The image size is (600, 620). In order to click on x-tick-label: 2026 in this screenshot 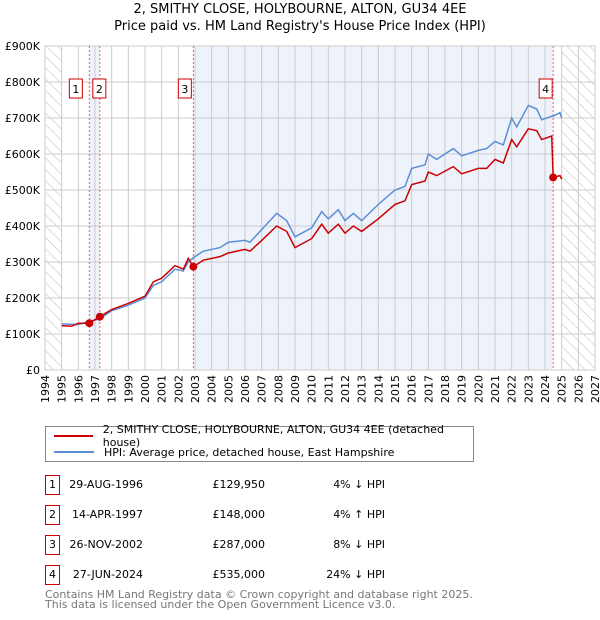, I will do `click(578, 389)`.